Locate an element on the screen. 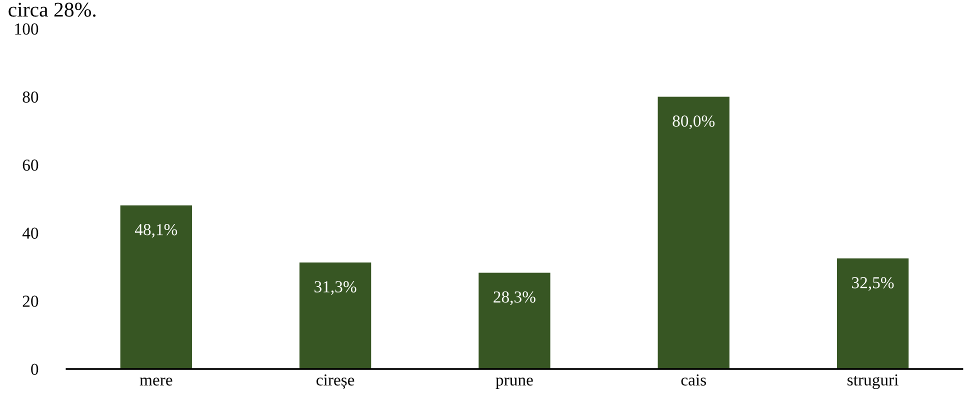  y-tick-label: 40 is located at coordinates (30, 233).